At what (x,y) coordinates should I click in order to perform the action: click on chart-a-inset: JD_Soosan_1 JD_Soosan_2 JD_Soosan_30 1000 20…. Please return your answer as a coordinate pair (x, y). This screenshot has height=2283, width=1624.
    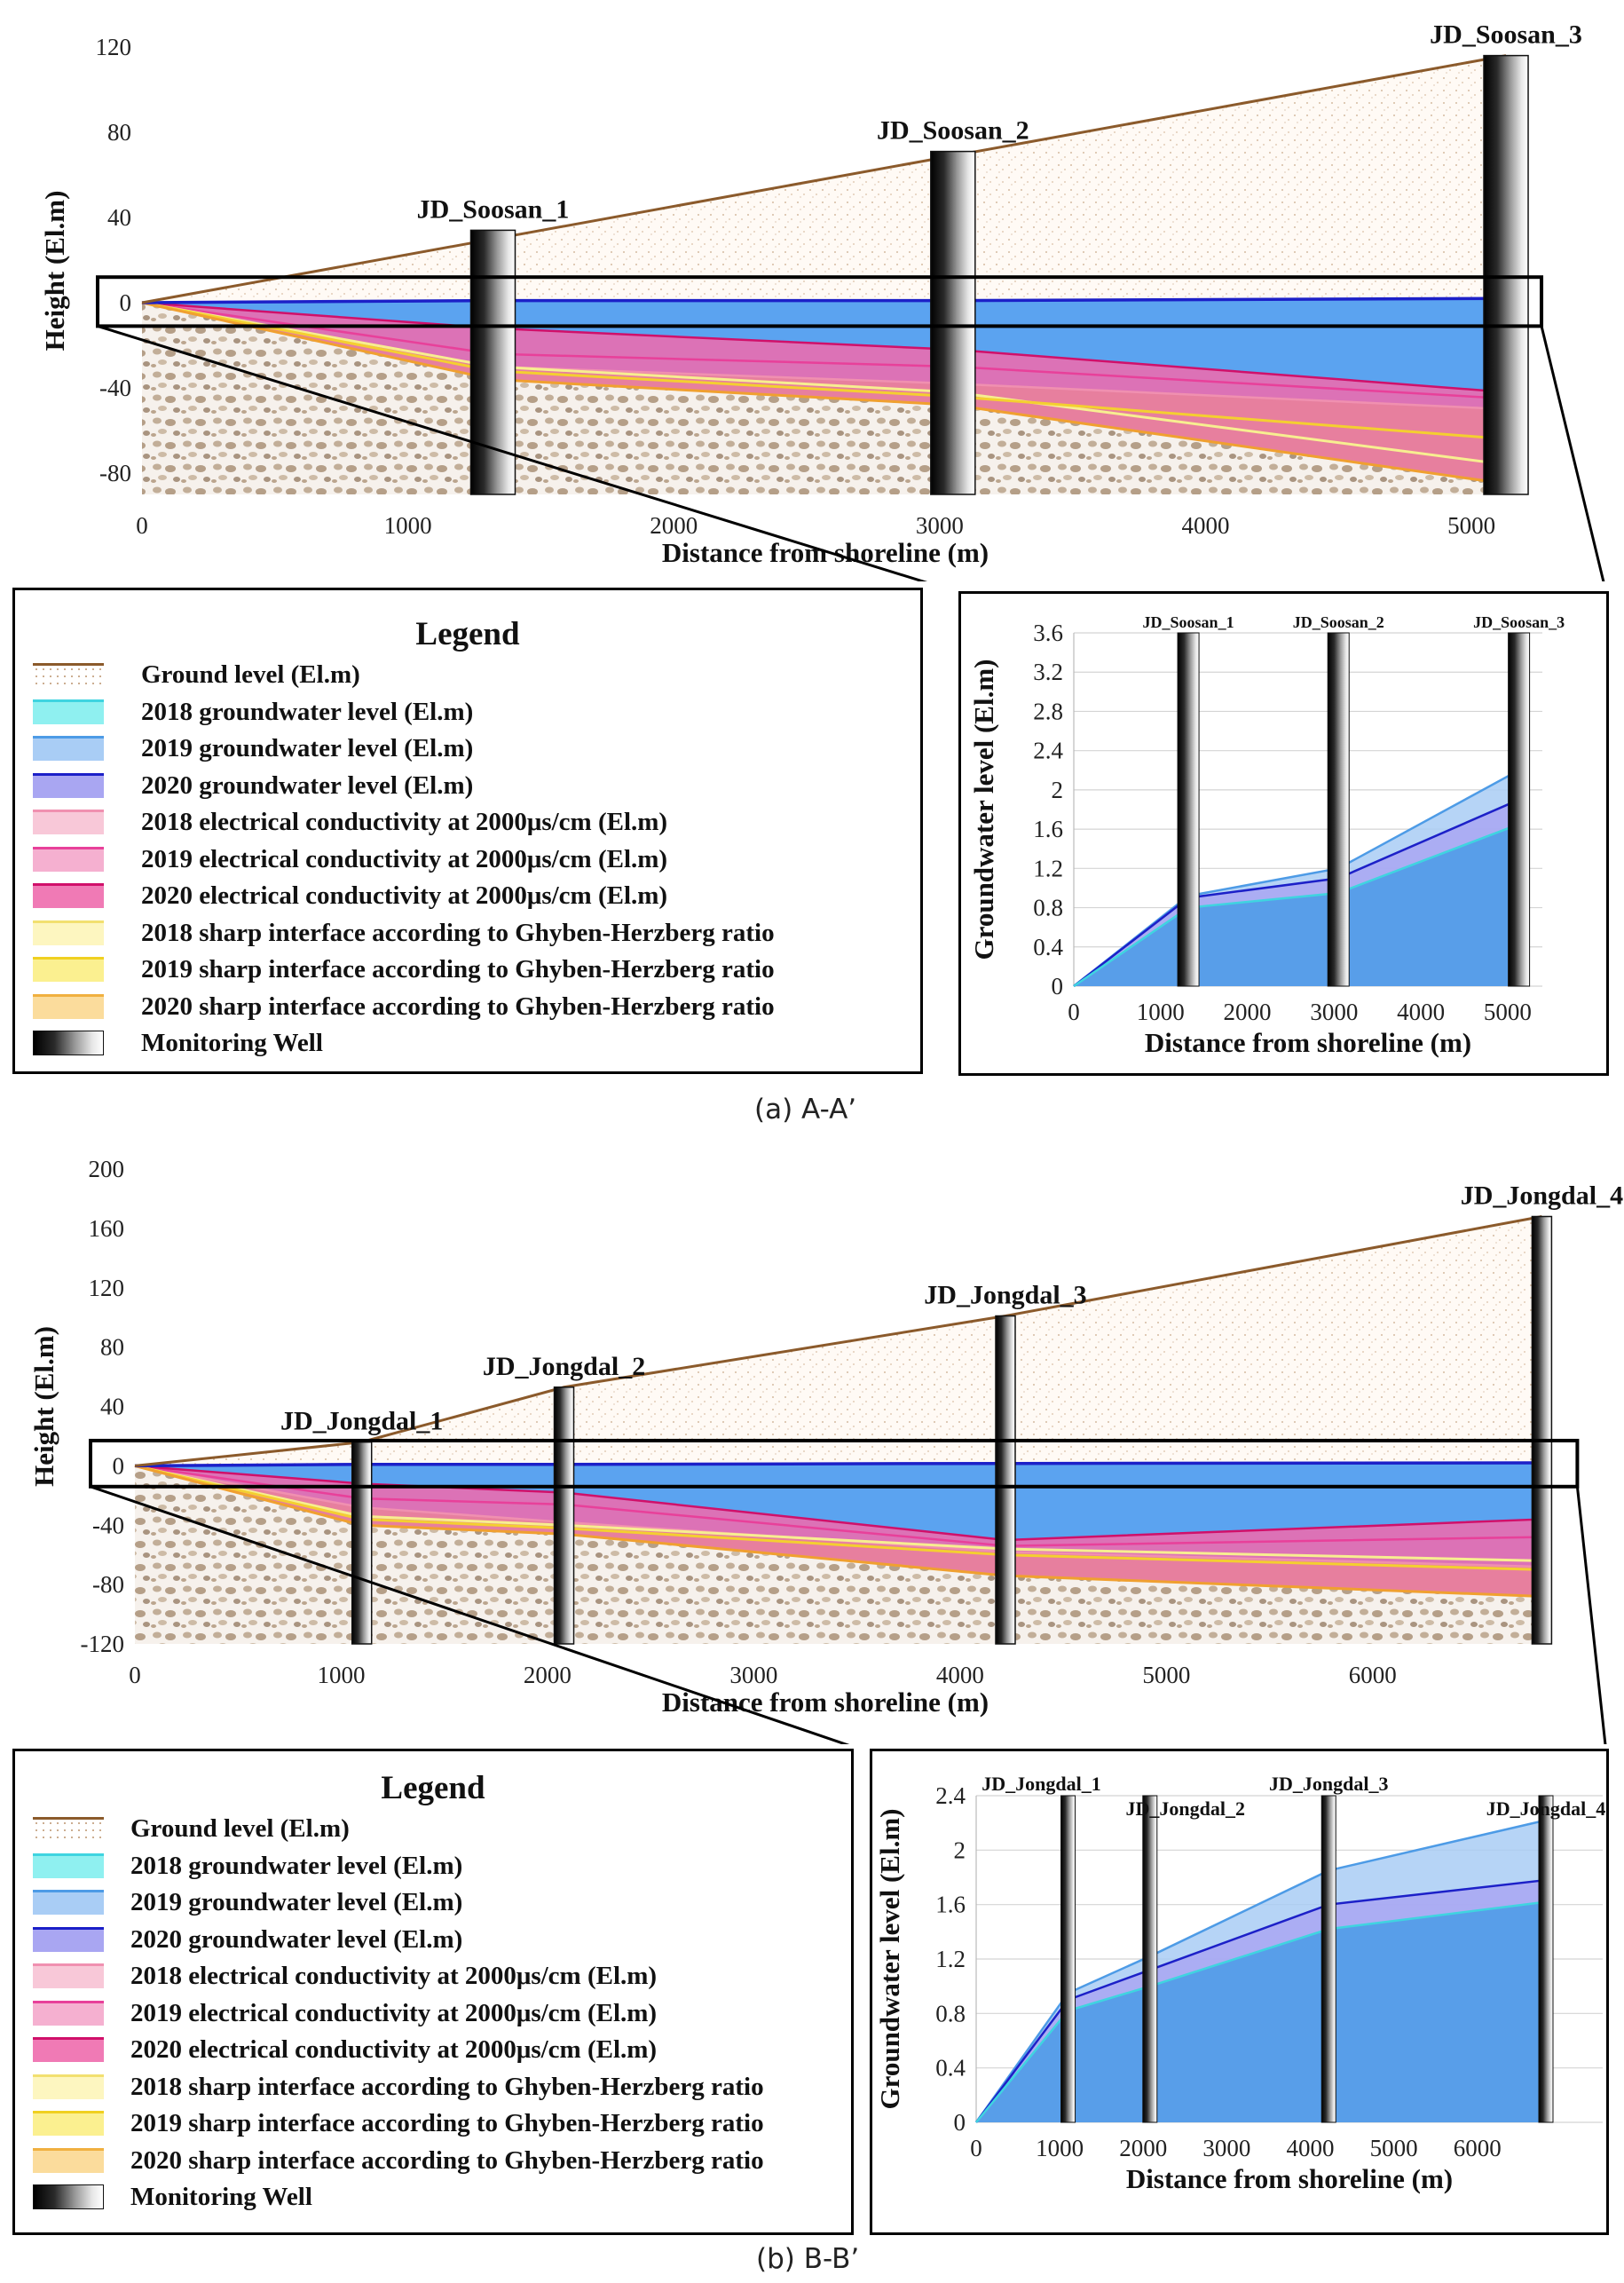
    Looking at the image, I should click on (1266, 835).